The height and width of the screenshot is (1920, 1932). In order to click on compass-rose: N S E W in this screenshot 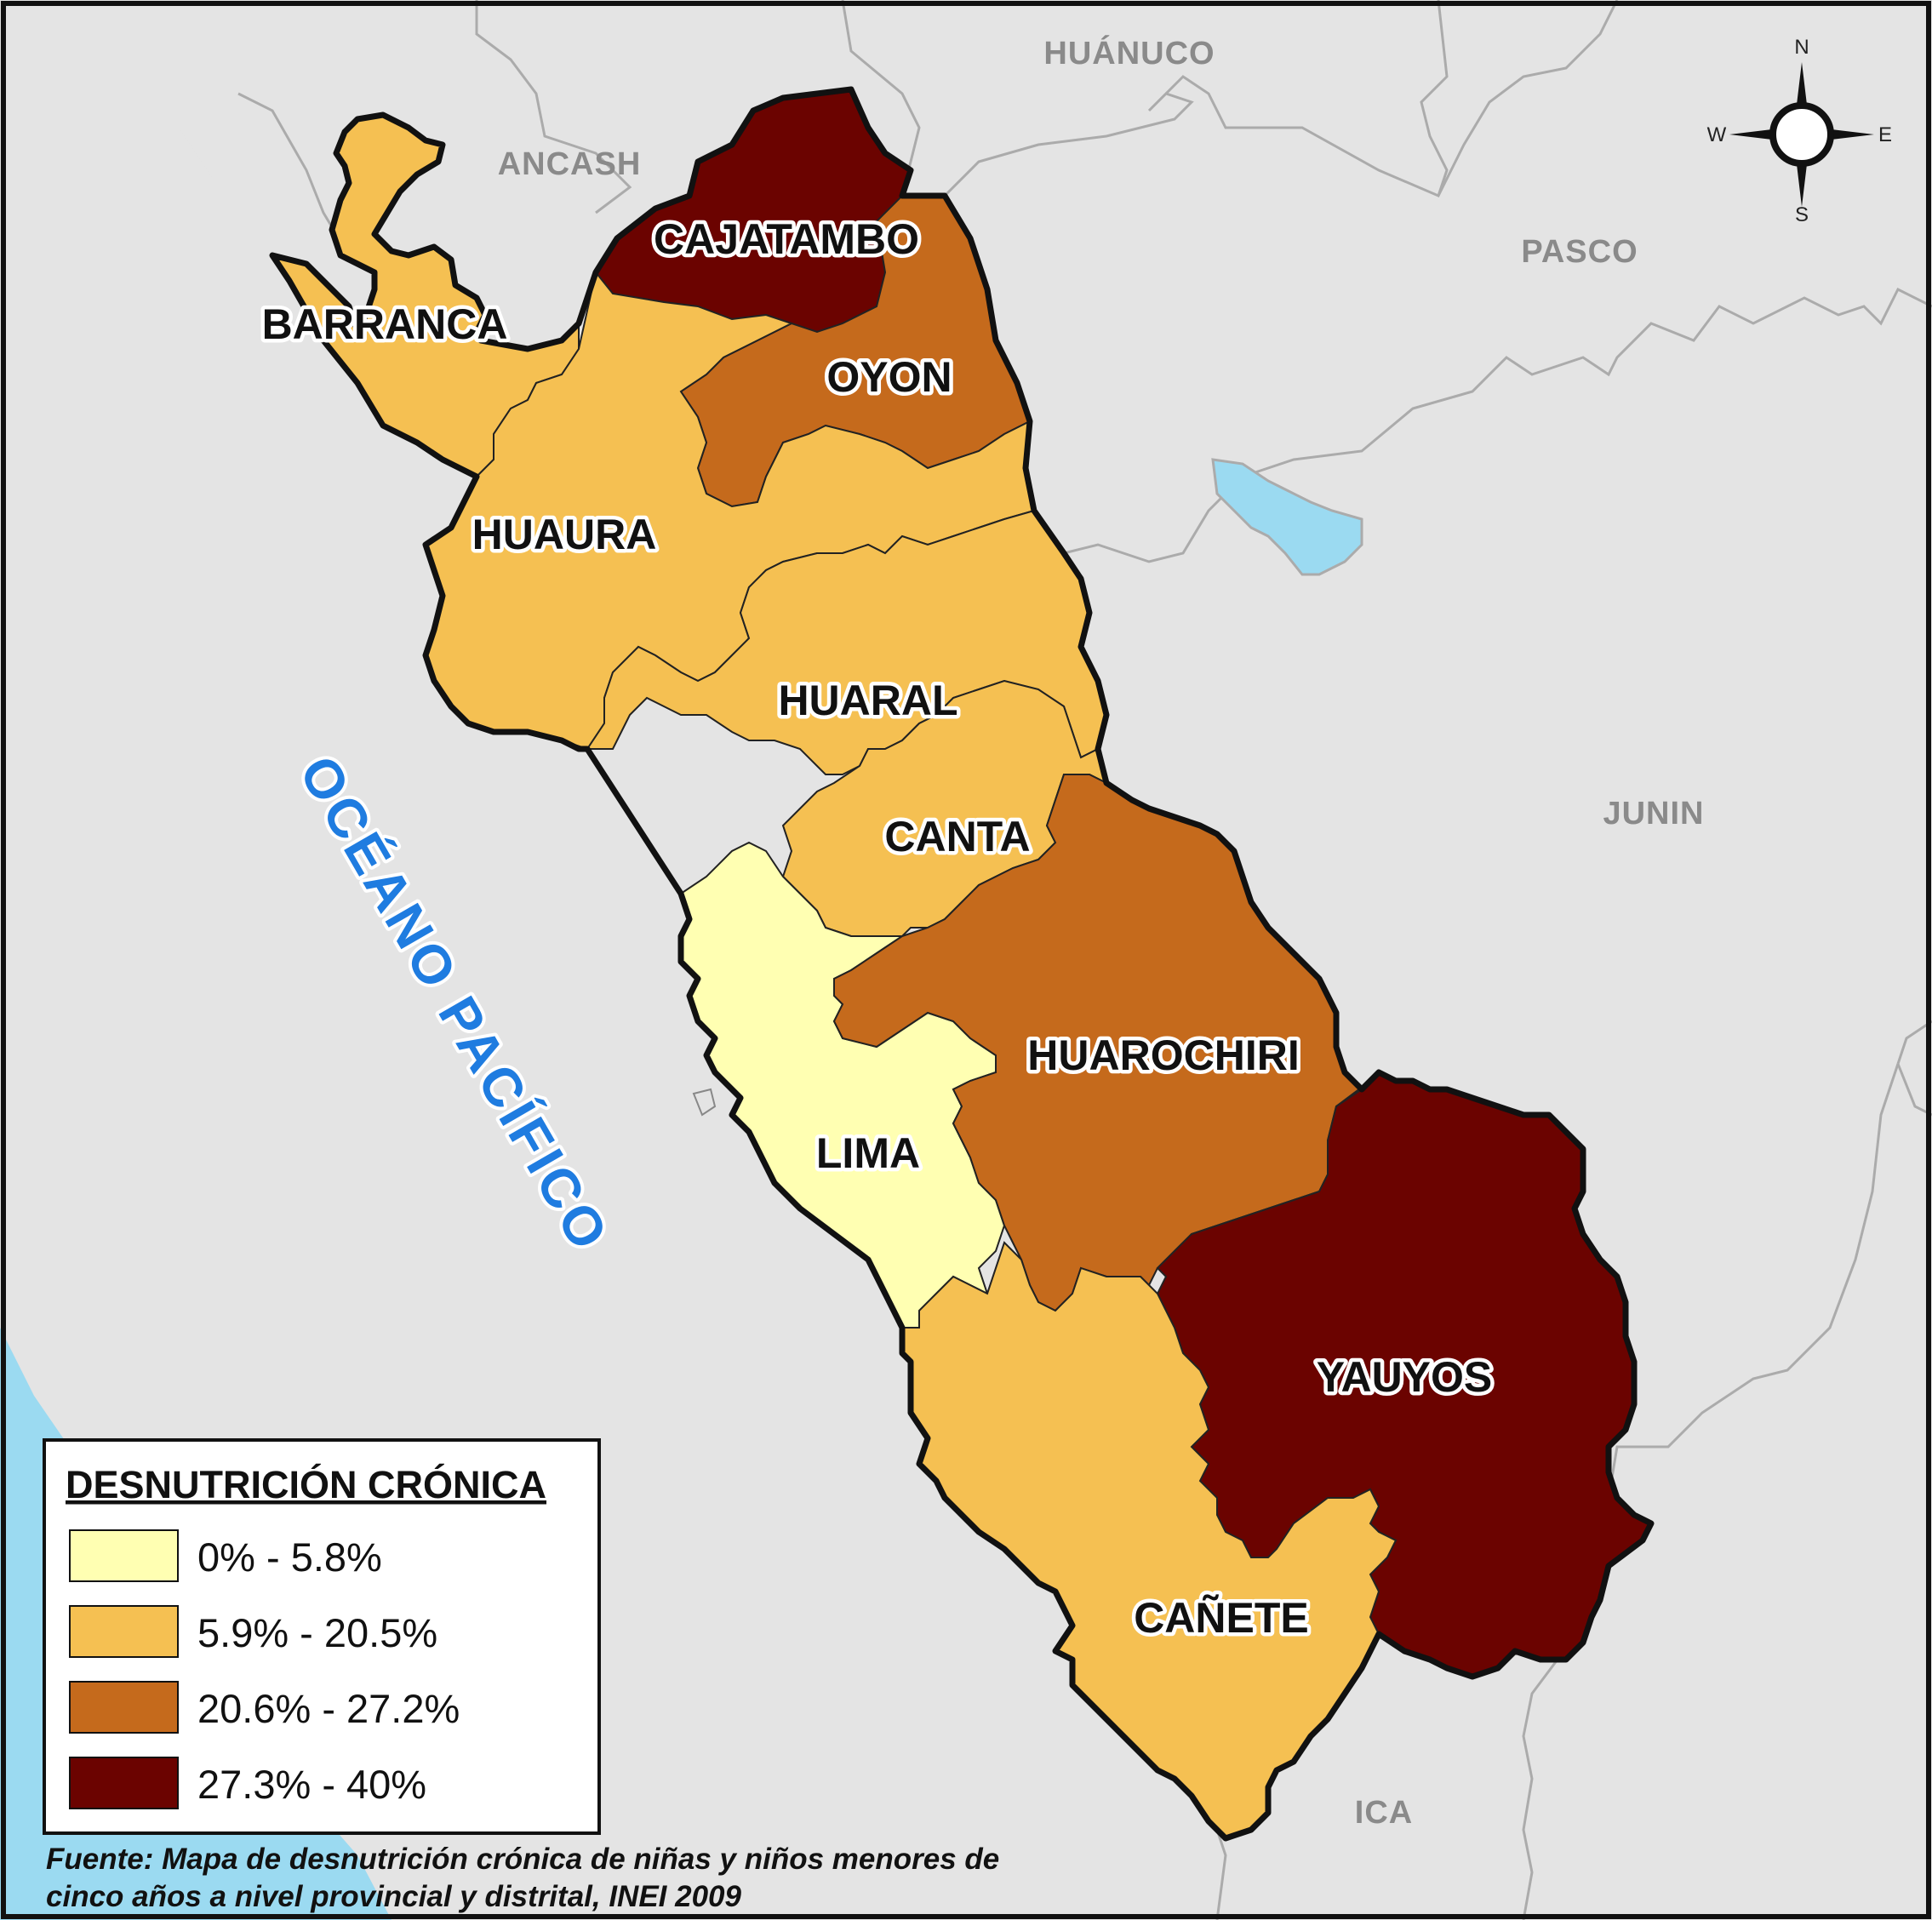, I will do `click(1799, 131)`.